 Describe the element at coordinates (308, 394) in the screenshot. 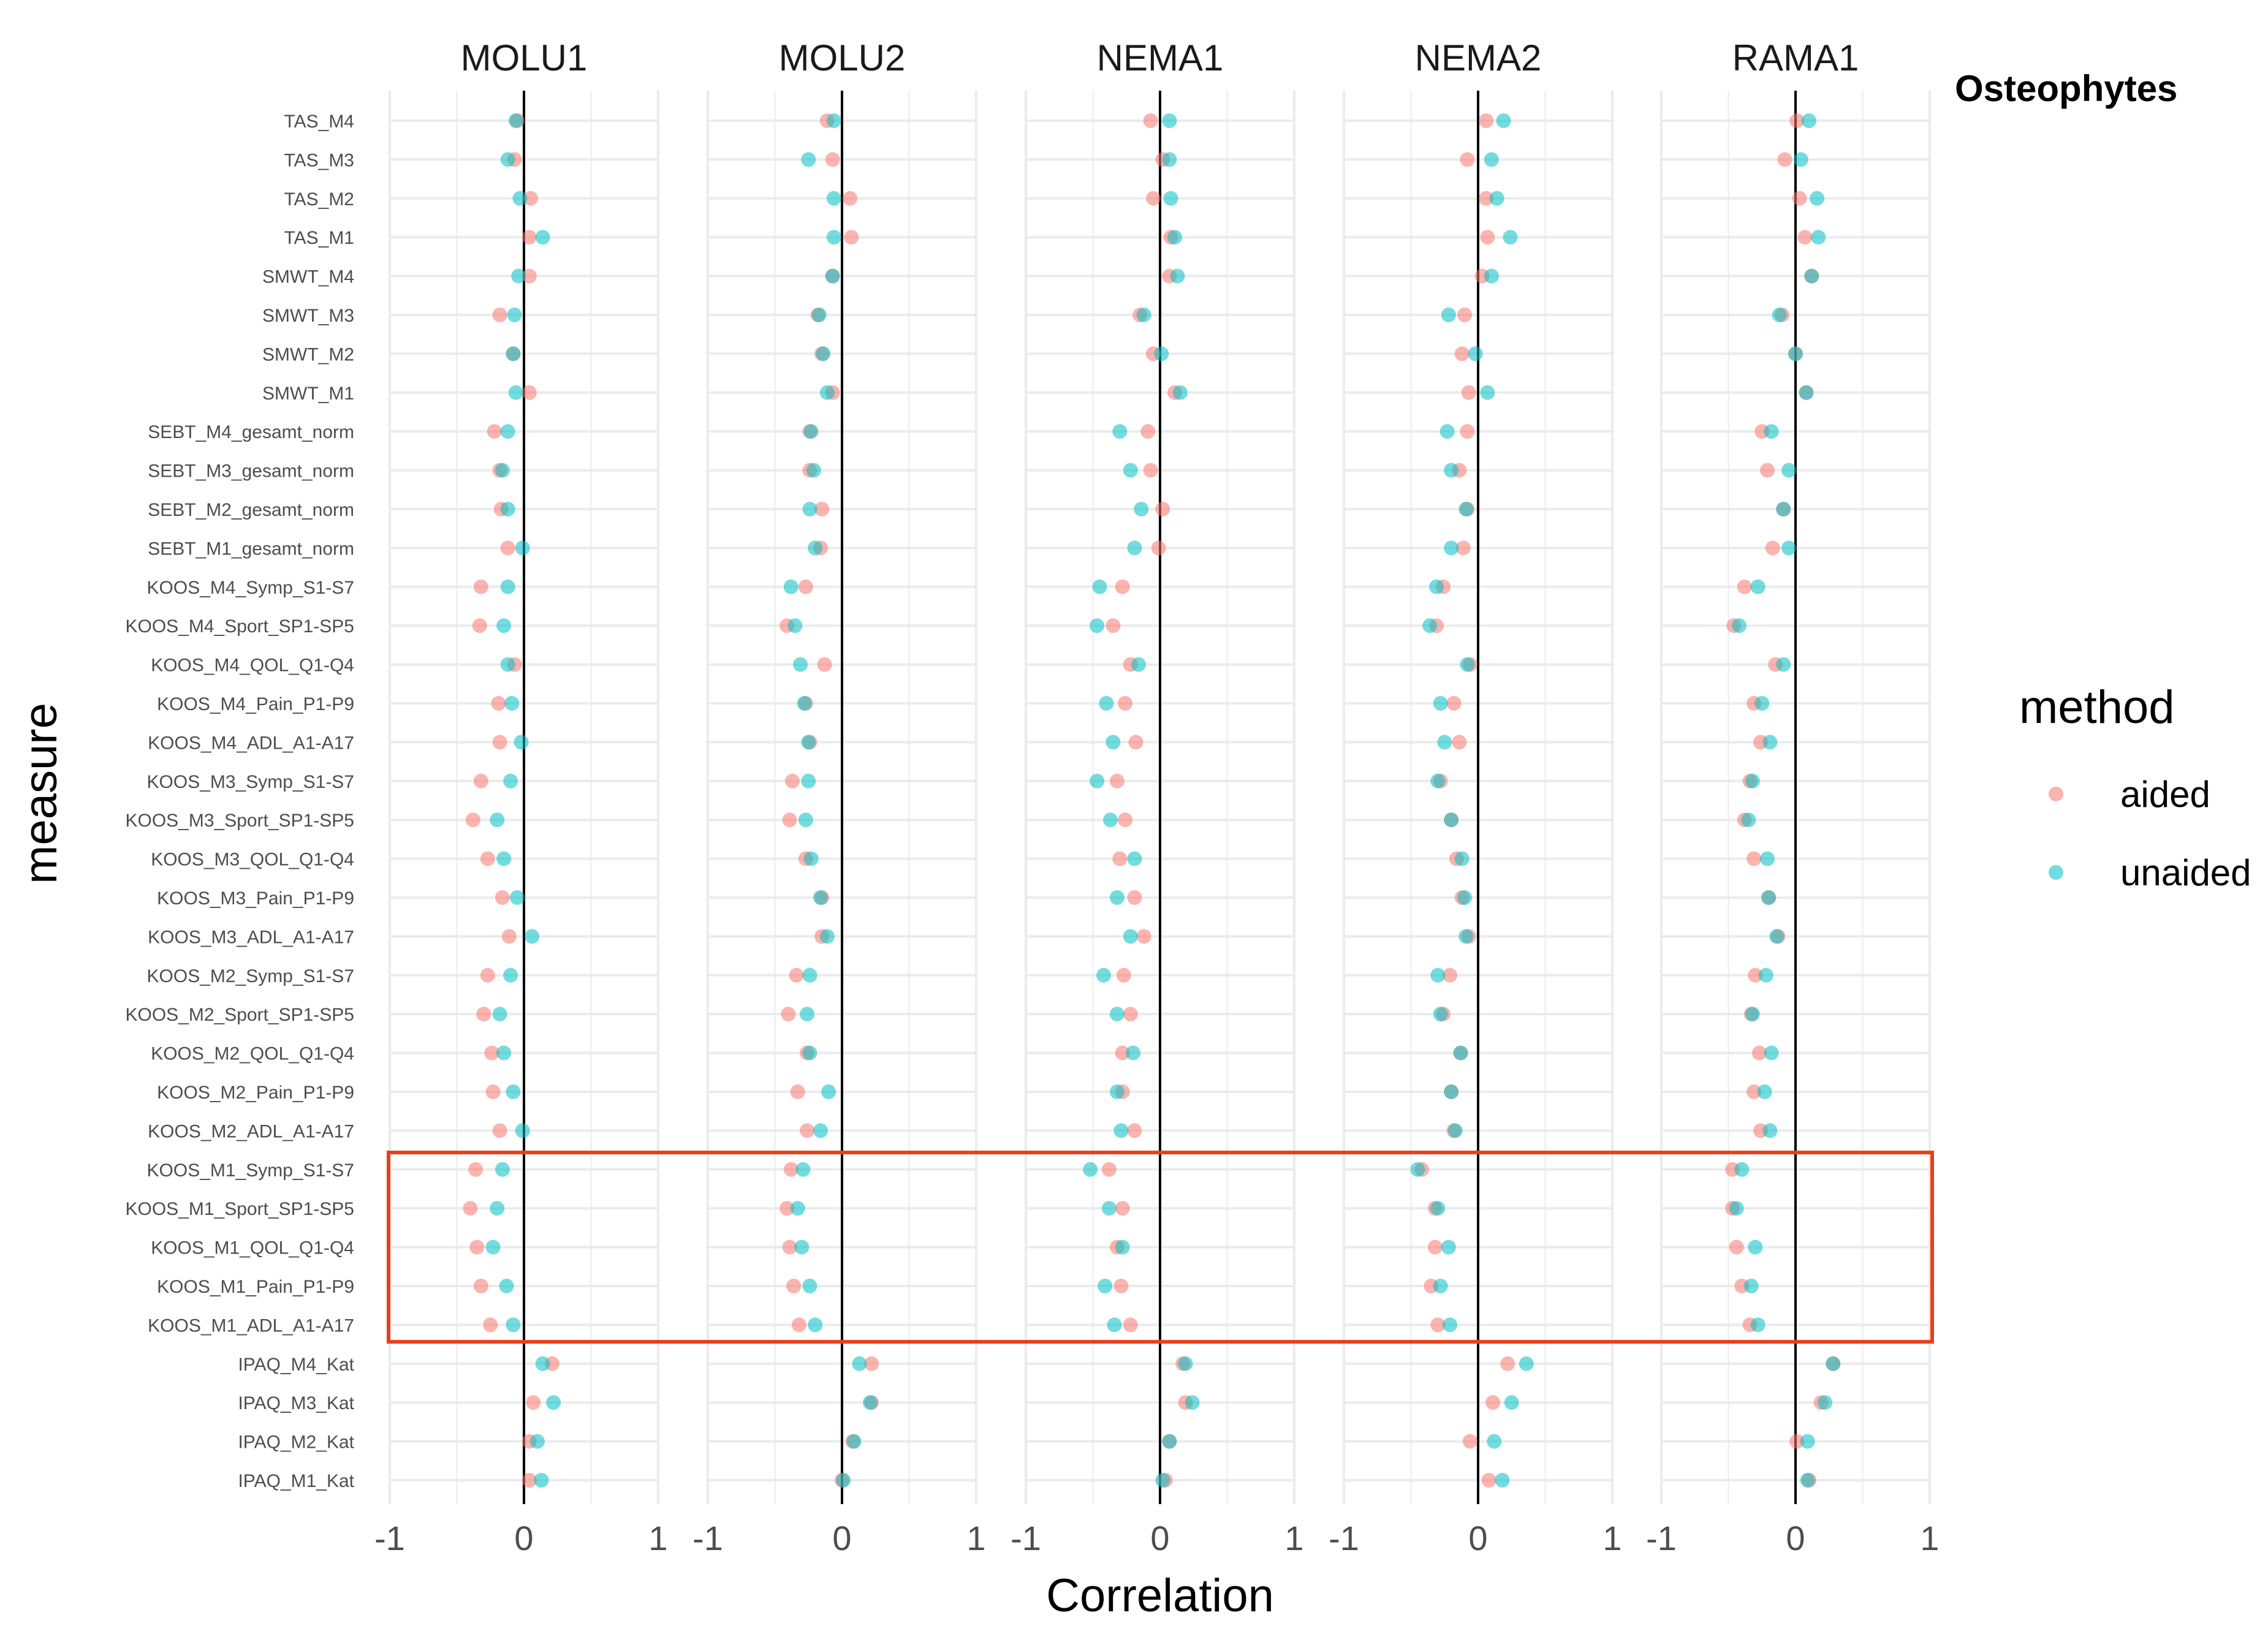

I see `y-tick-label: SMWT_M1` at that location.